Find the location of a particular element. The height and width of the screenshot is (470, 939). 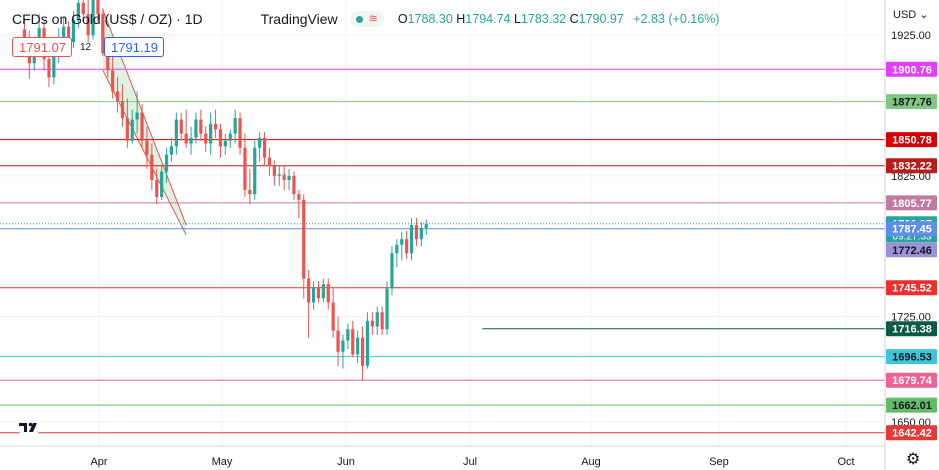

tradingview-brand: TradingView is located at coordinates (299, 19).